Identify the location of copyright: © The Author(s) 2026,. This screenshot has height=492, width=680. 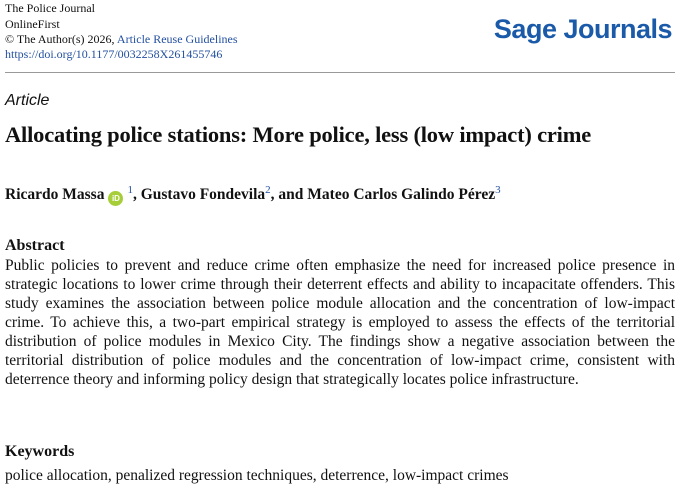
(60, 39).